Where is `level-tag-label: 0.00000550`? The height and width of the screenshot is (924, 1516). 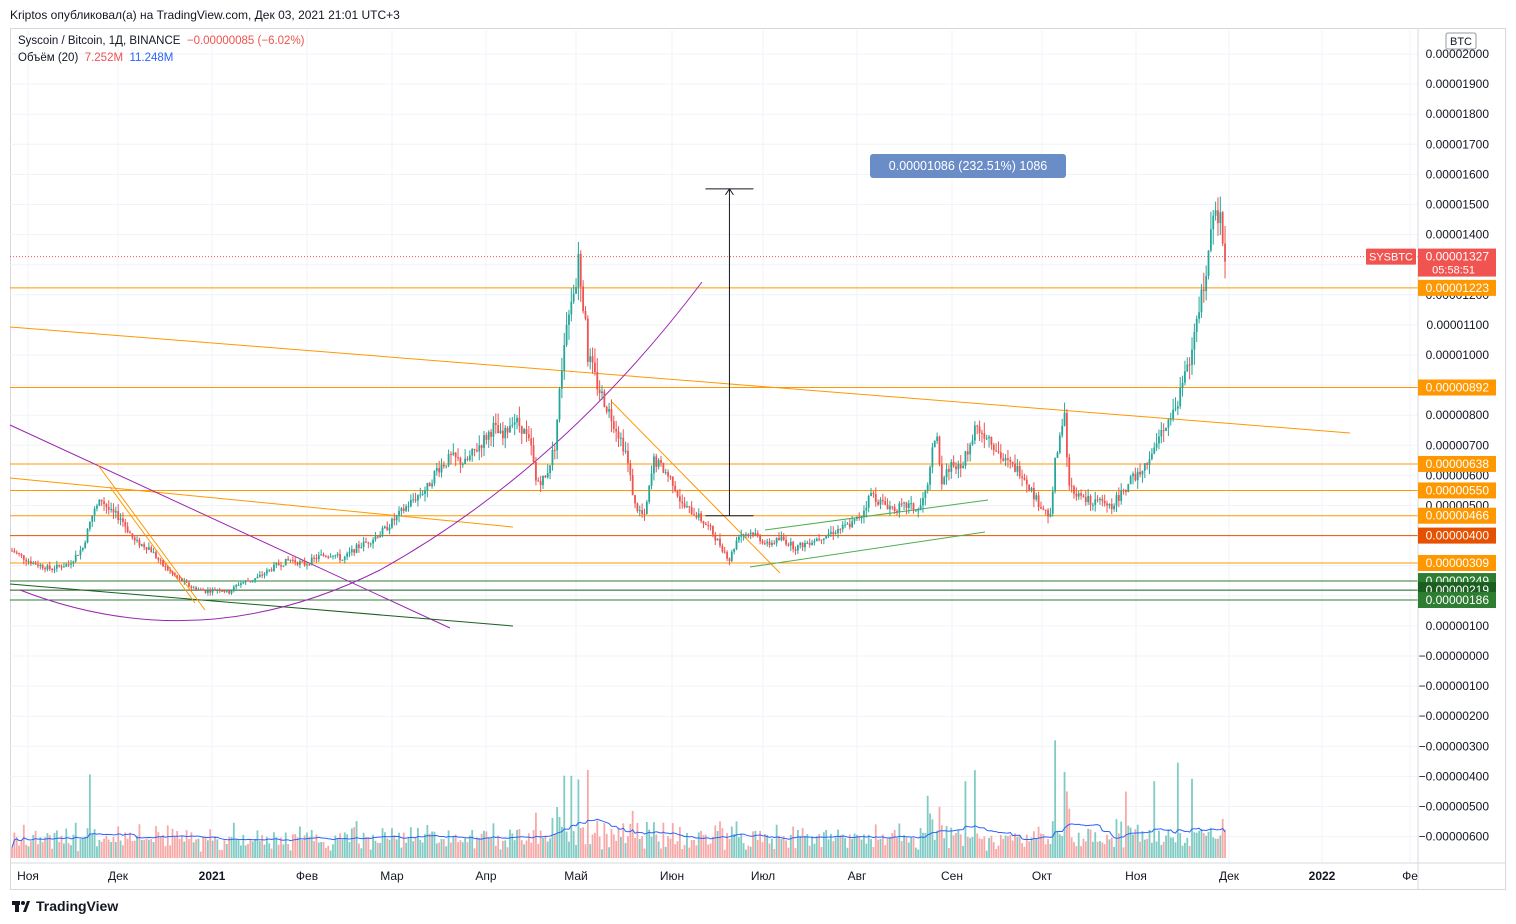
level-tag-label: 0.00000550 is located at coordinates (1458, 490).